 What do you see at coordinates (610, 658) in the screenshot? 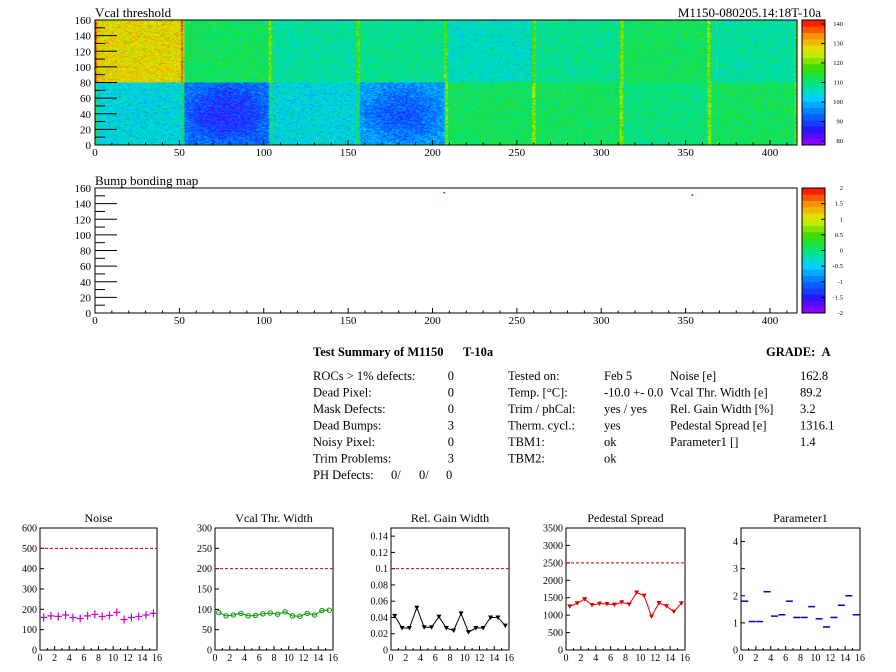
I see `x-tick-label: 6` at bounding box center [610, 658].